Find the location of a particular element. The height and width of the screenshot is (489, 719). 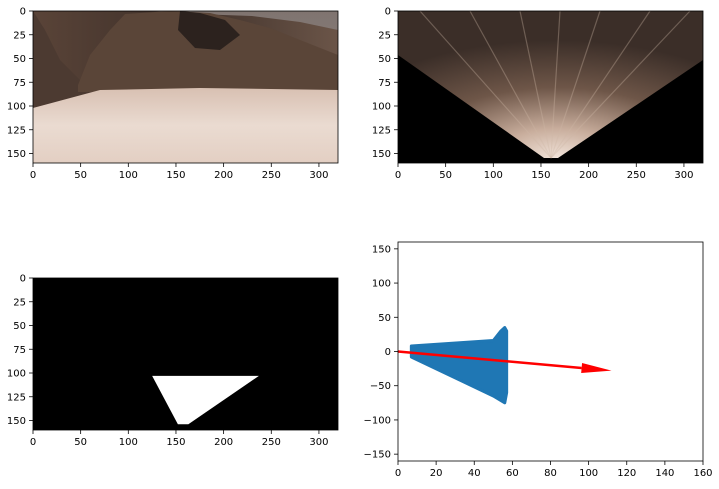

x-ticks-rover: 0 20 40 60 80 100 120 140 160 is located at coordinates (554, 470).